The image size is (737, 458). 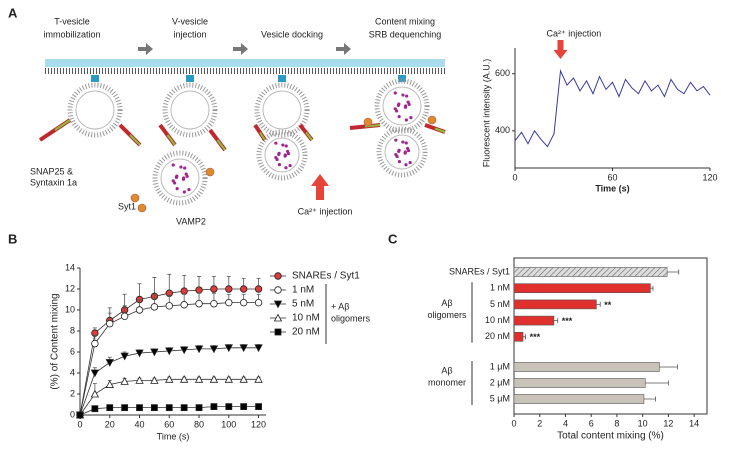 I want to click on category-label: 5 nM, so click(x=500, y=304).